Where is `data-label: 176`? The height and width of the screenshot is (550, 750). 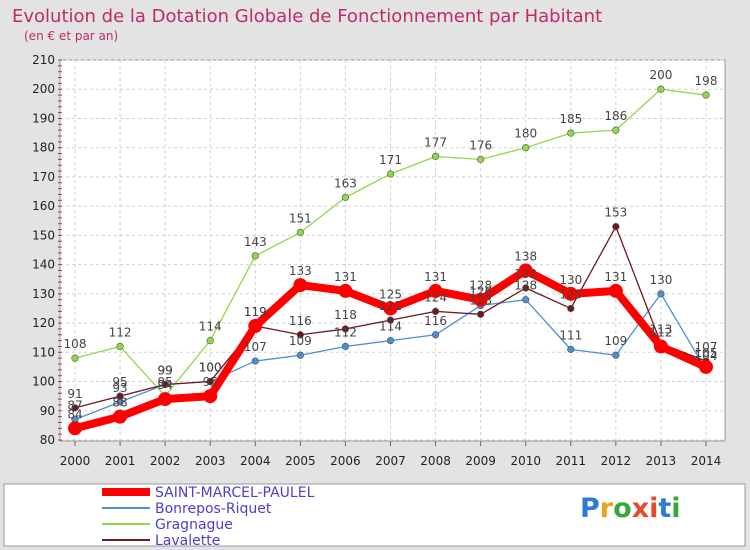
data-label: 176 is located at coordinates (480, 145).